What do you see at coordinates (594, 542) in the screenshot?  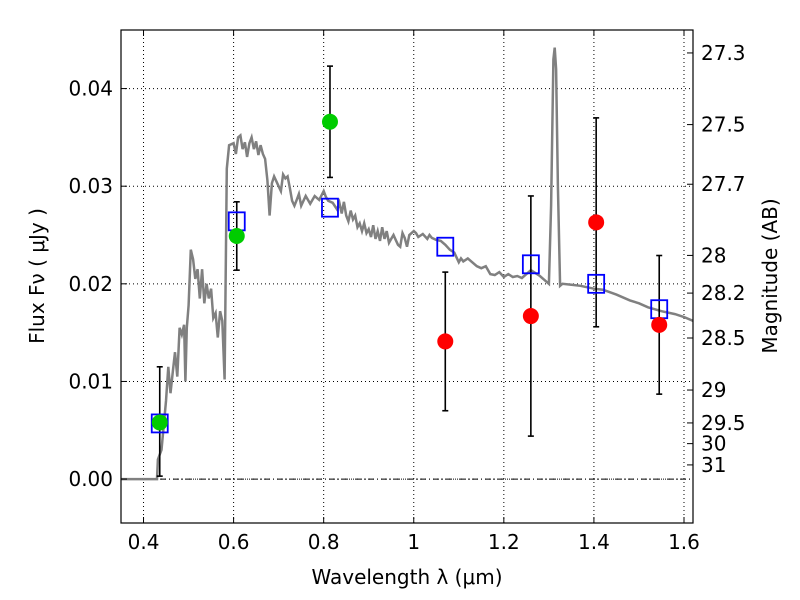 I see `x-tick-label: 1.4` at bounding box center [594, 542].